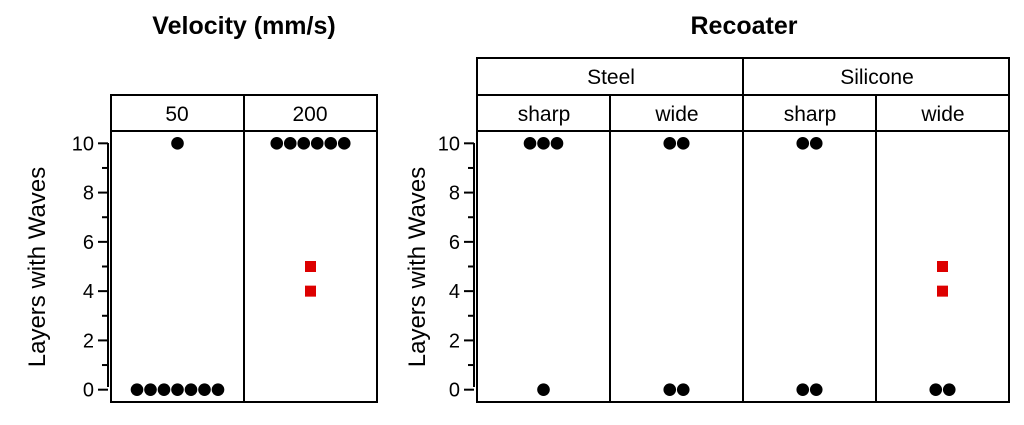 Image resolution: width=1024 pixels, height=425 pixels. I want to click on velocity-points, so click(240, 266).